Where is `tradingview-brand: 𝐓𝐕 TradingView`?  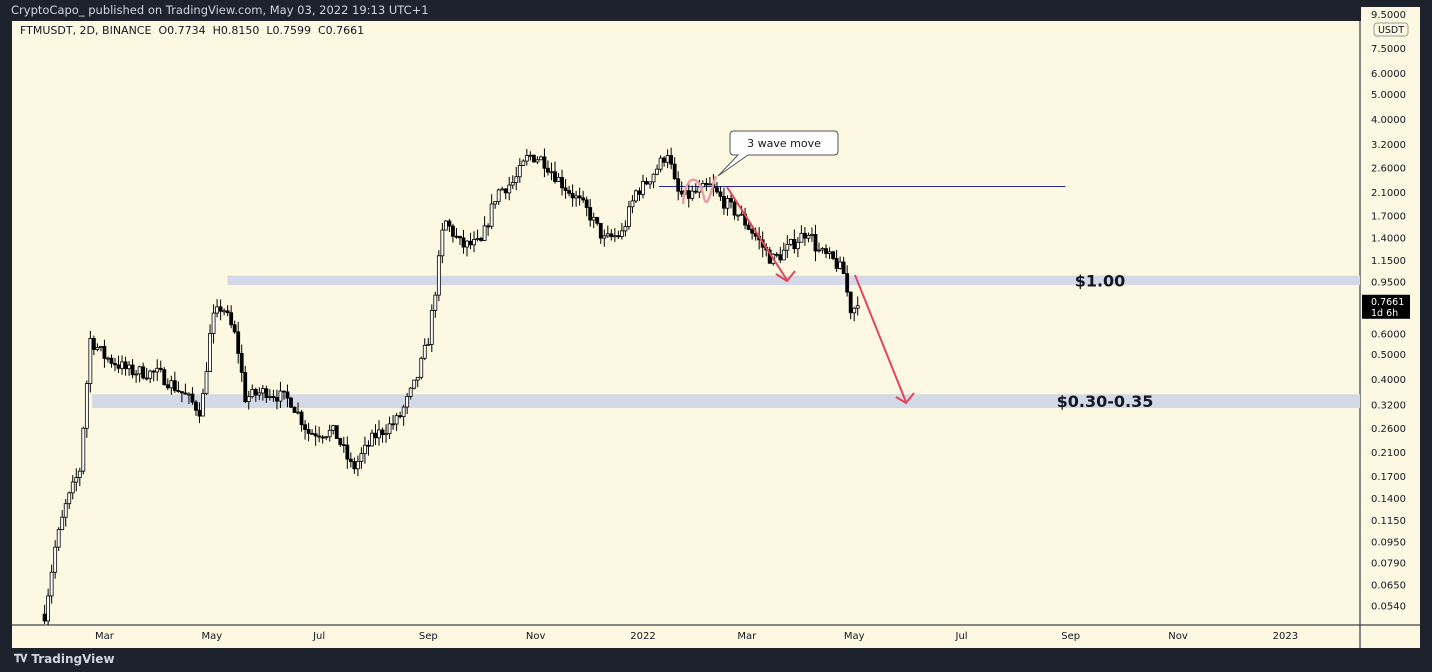 tradingview-brand: 𝐓𝐕 TradingView is located at coordinates (64, 659).